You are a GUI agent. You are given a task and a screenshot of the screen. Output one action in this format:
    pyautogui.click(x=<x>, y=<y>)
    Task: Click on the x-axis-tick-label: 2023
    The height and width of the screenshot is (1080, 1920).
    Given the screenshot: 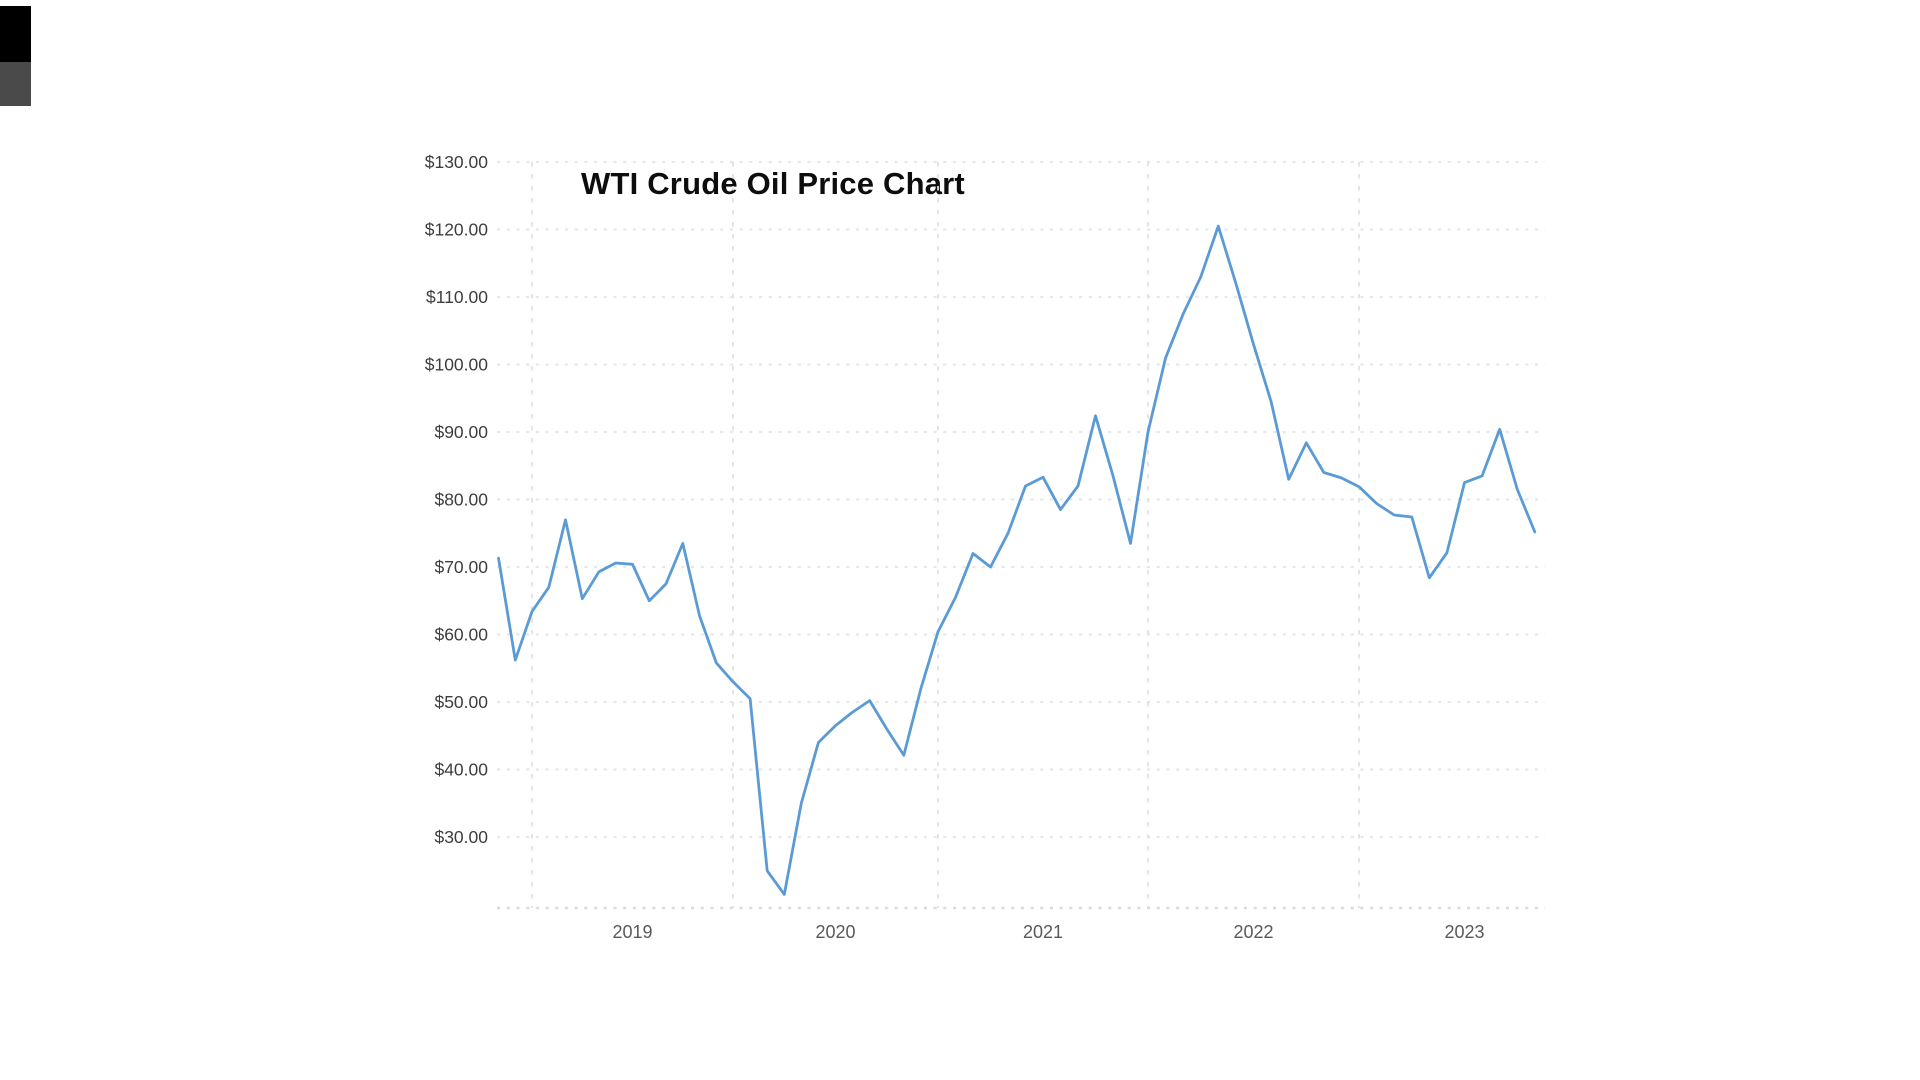 What is the action you would take?
    pyautogui.click(x=1464, y=932)
    